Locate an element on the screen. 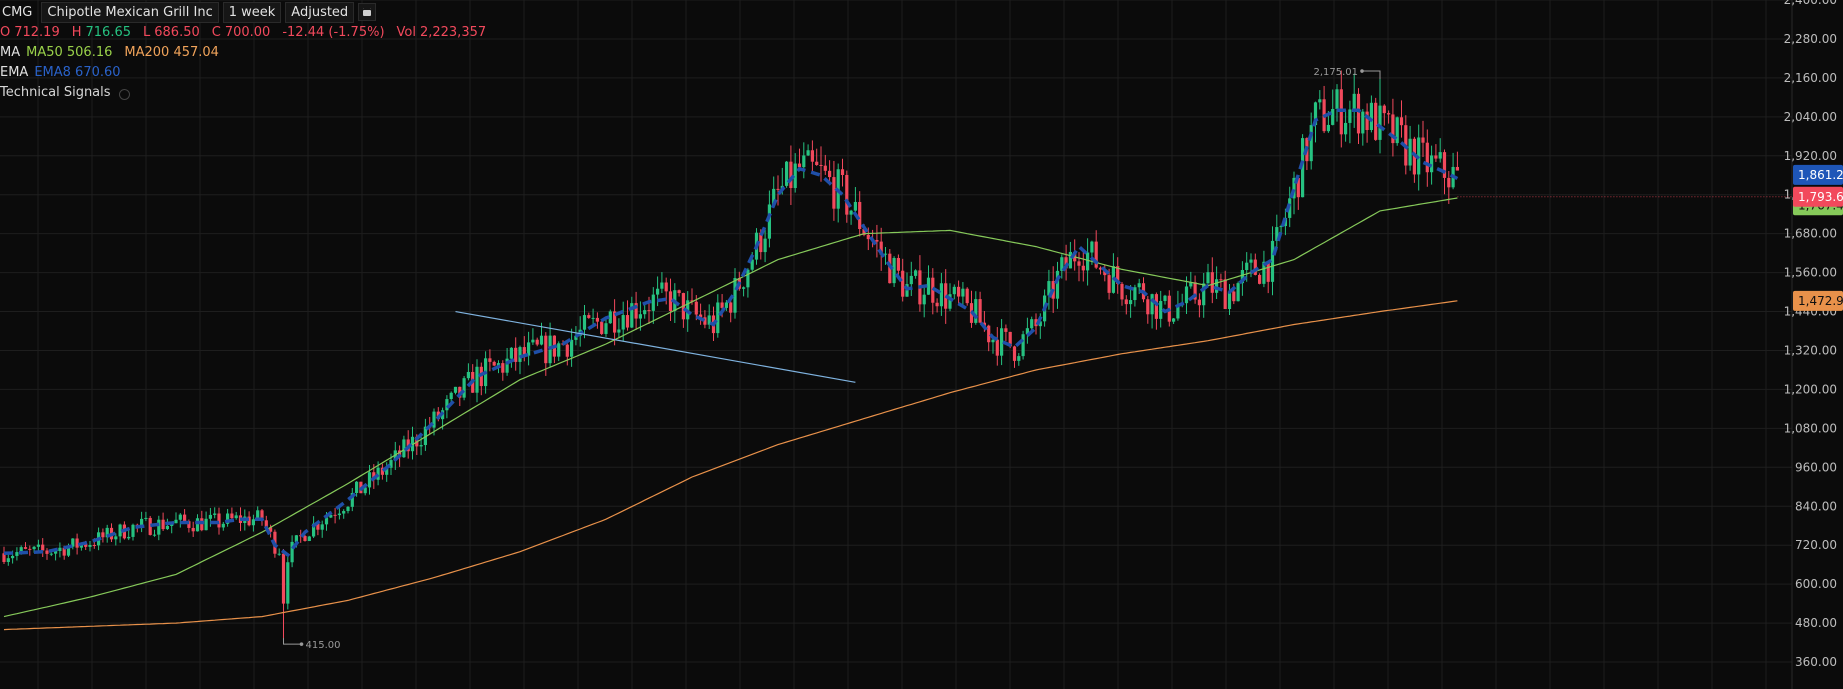 This screenshot has width=1843, height=689. change-value: -12.44 (-1.75%) is located at coordinates (333, 32).